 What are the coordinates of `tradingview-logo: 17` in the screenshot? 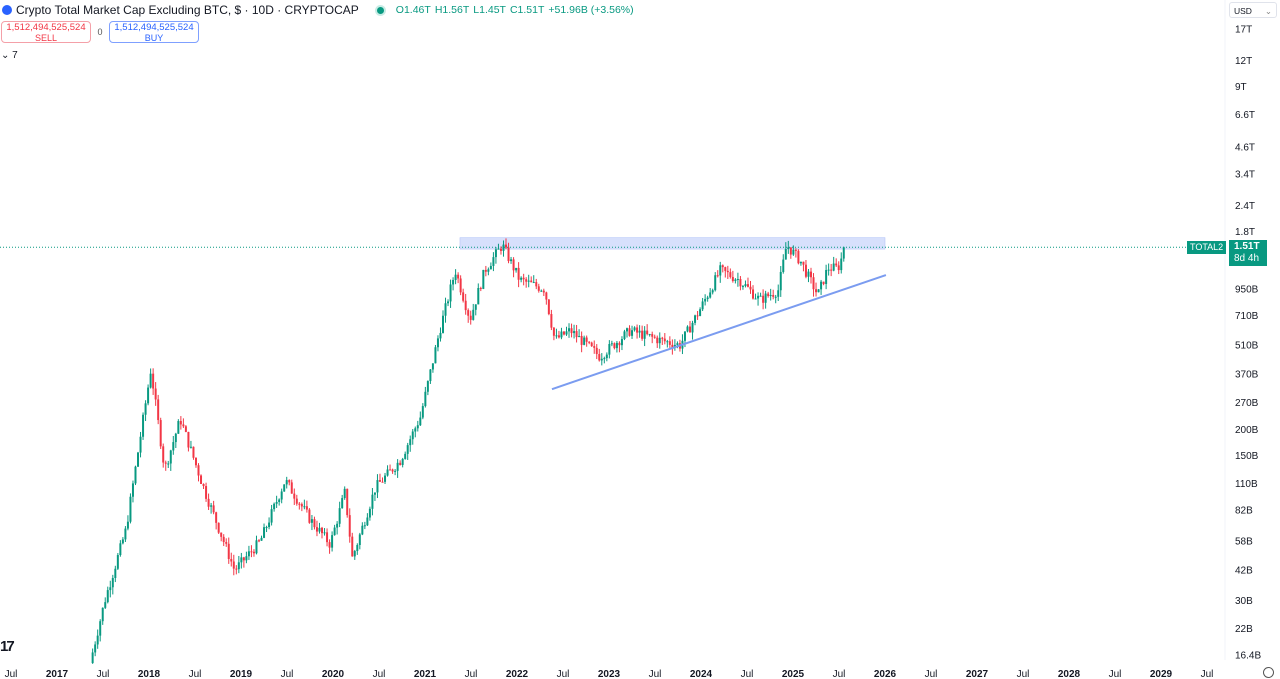 It's located at (7, 646).